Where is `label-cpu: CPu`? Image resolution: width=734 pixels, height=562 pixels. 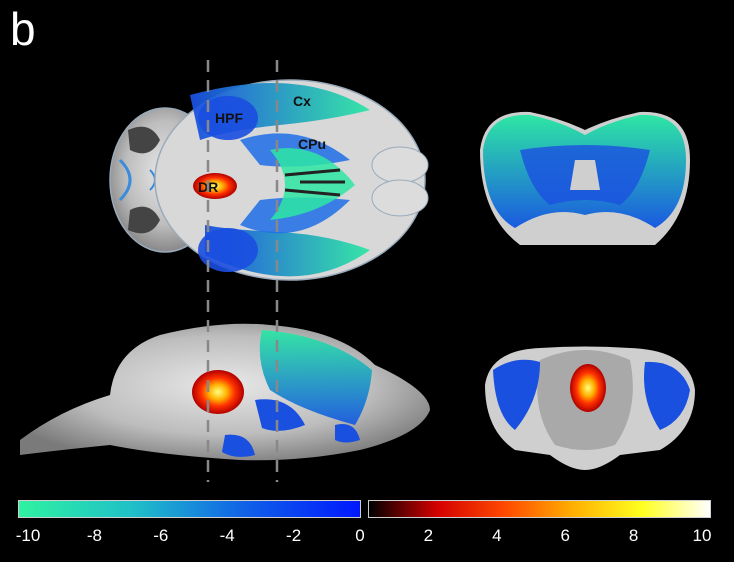 label-cpu: CPu is located at coordinates (312, 144).